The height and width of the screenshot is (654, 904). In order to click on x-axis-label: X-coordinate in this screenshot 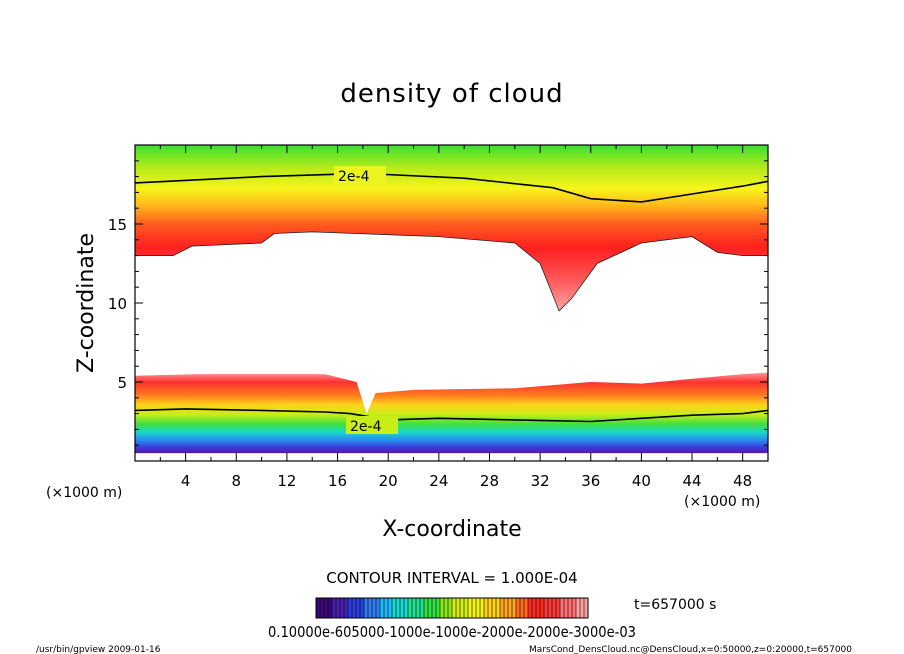, I will do `click(451, 529)`.